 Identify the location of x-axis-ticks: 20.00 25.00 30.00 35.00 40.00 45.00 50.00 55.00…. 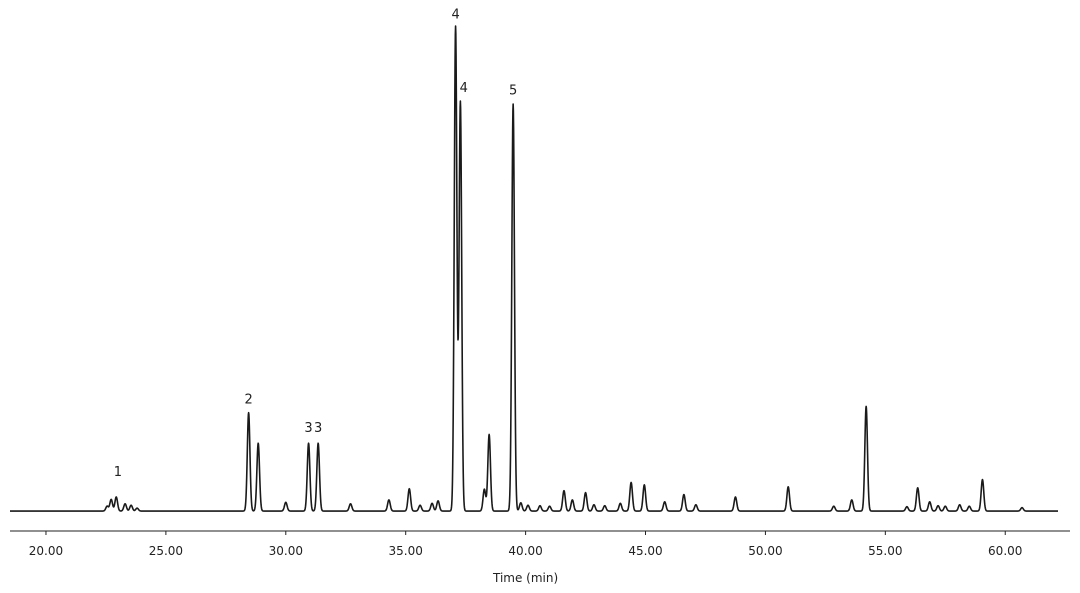
(525, 544).